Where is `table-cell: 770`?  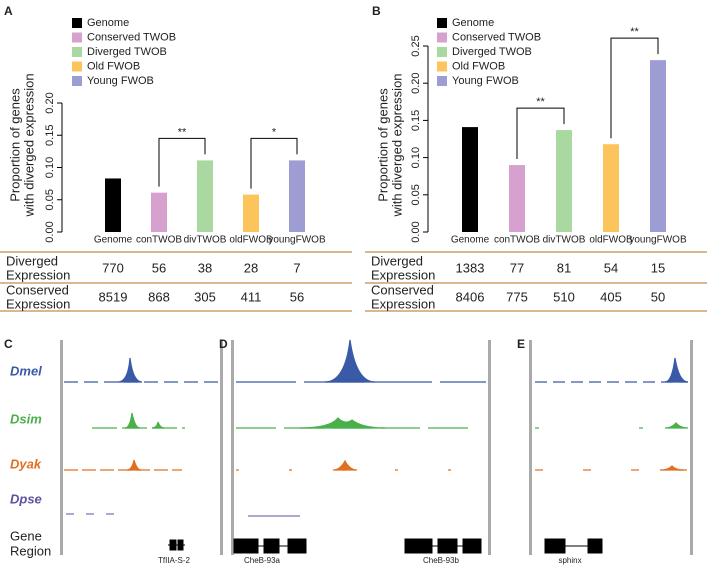 table-cell: 770 is located at coordinates (113, 267).